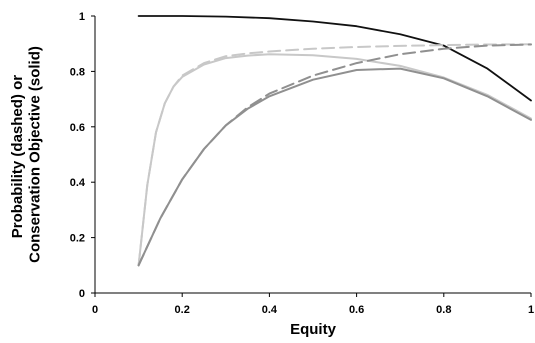  Describe the element at coordinates (356, 310) in the screenshot. I see `x-tick-label: 0.6` at that location.